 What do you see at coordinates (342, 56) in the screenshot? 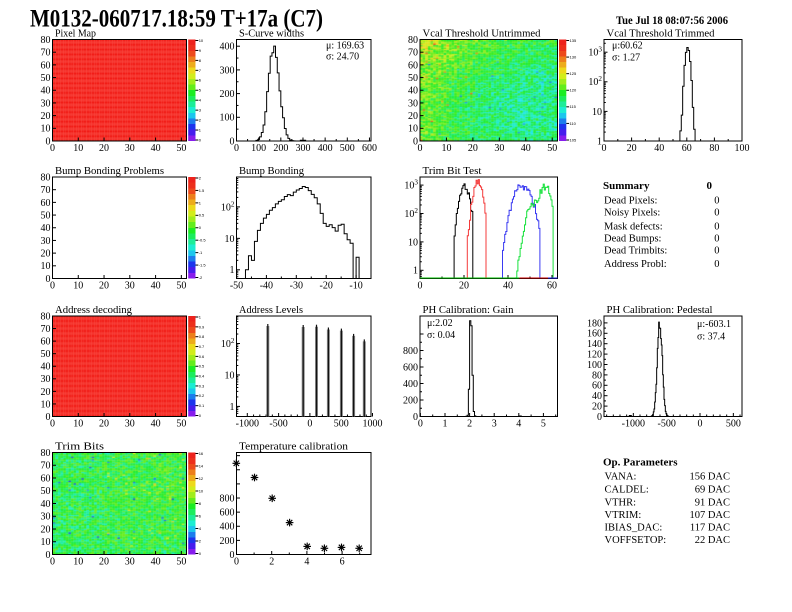
I see `svg-text: σ: 24.70` at bounding box center [342, 56].